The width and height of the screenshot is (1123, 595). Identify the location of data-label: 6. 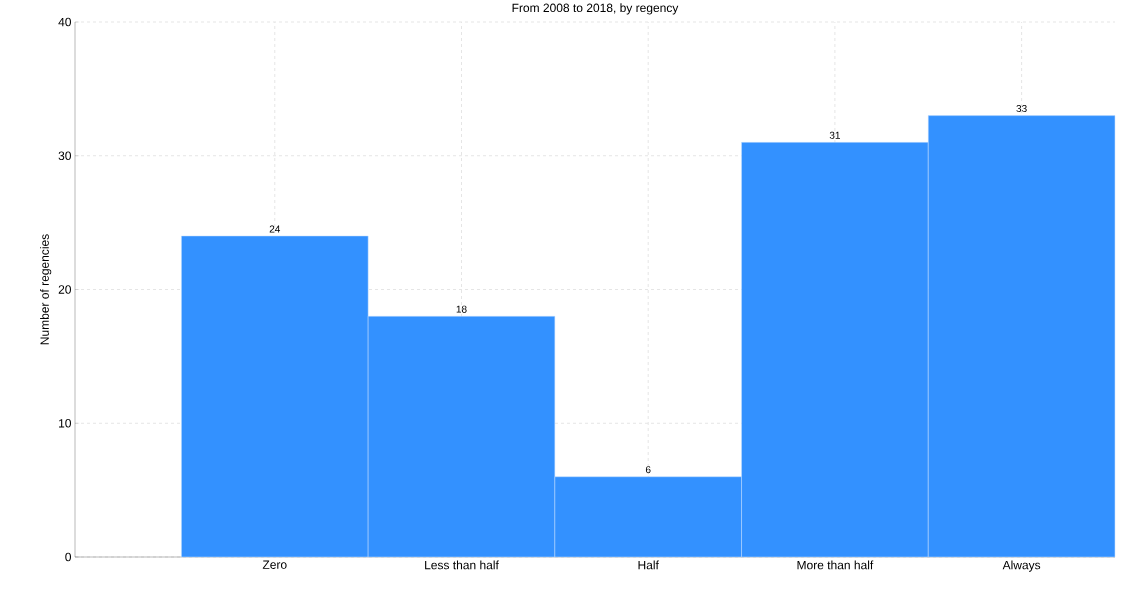
(648, 470).